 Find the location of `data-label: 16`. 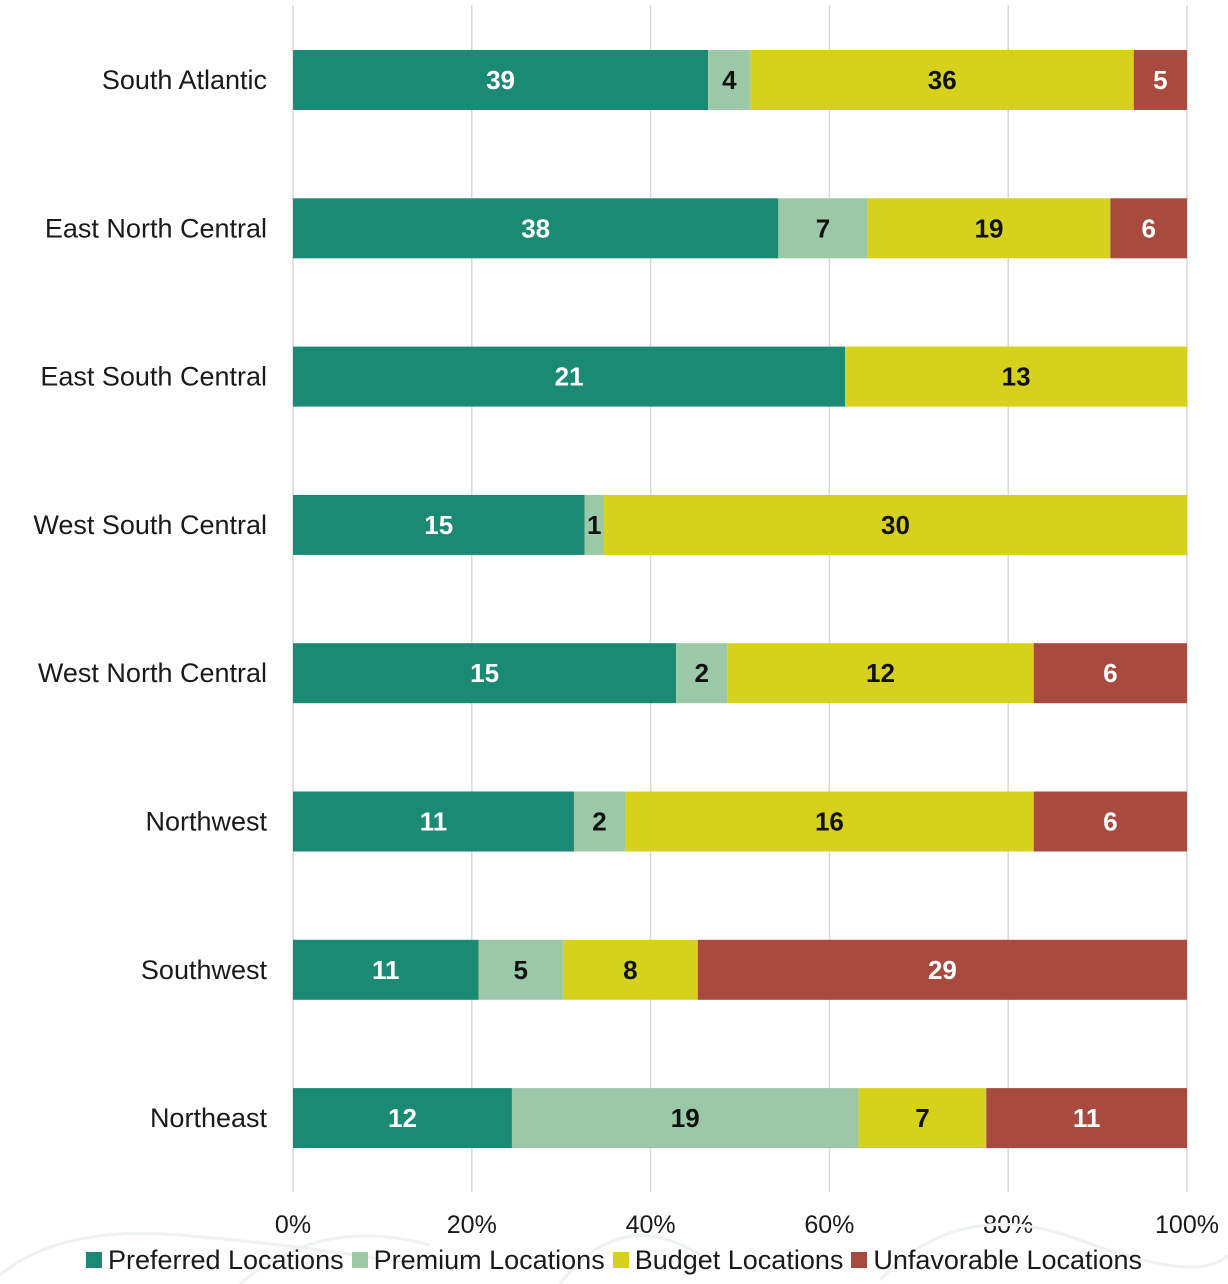

data-label: 16 is located at coordinates (829, 822).